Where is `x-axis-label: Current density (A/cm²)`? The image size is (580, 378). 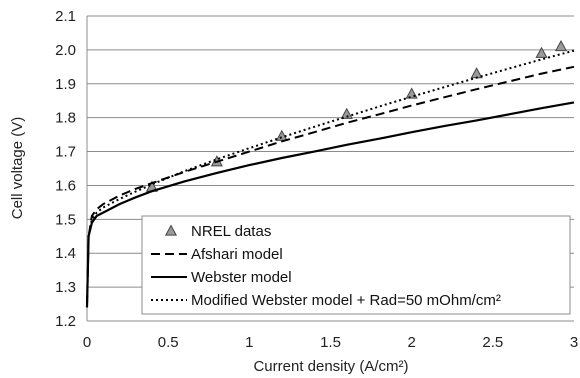 x-axis-label: Current density (A/cm²) is located at coordinates (330, 366).